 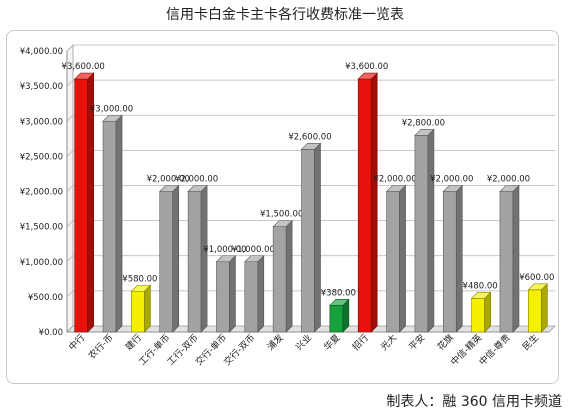 What do you see at coordinates (416, 342) in the screenshot?
I see `x-tick-label: 平安` at bounding box center [416, 342].